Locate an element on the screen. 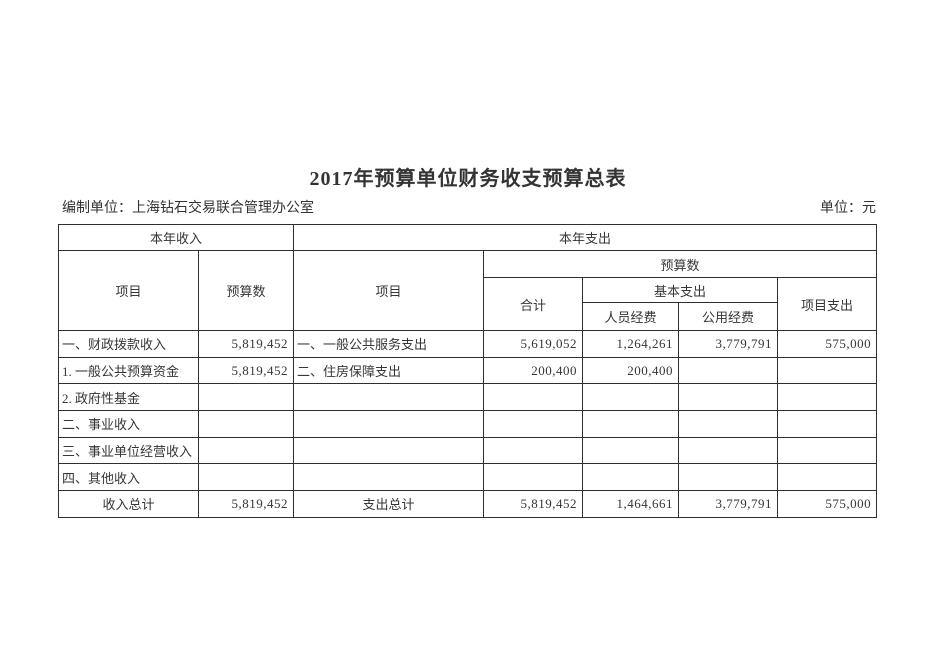  income-total-label: 收入总计 is located at coordinates (128, 504).